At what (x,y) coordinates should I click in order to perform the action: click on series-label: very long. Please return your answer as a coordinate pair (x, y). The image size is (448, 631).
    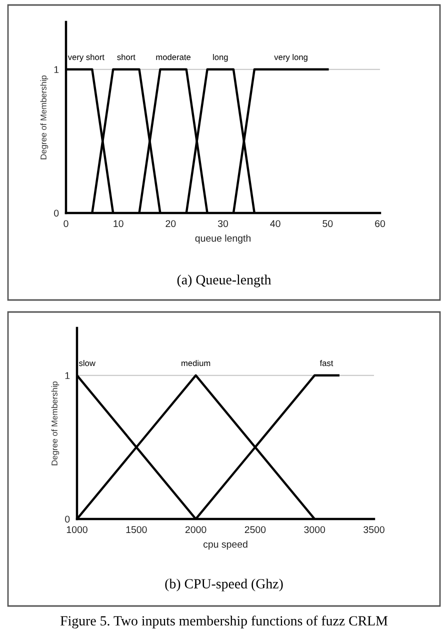
    Looking at the image, I should click on (291, 58).